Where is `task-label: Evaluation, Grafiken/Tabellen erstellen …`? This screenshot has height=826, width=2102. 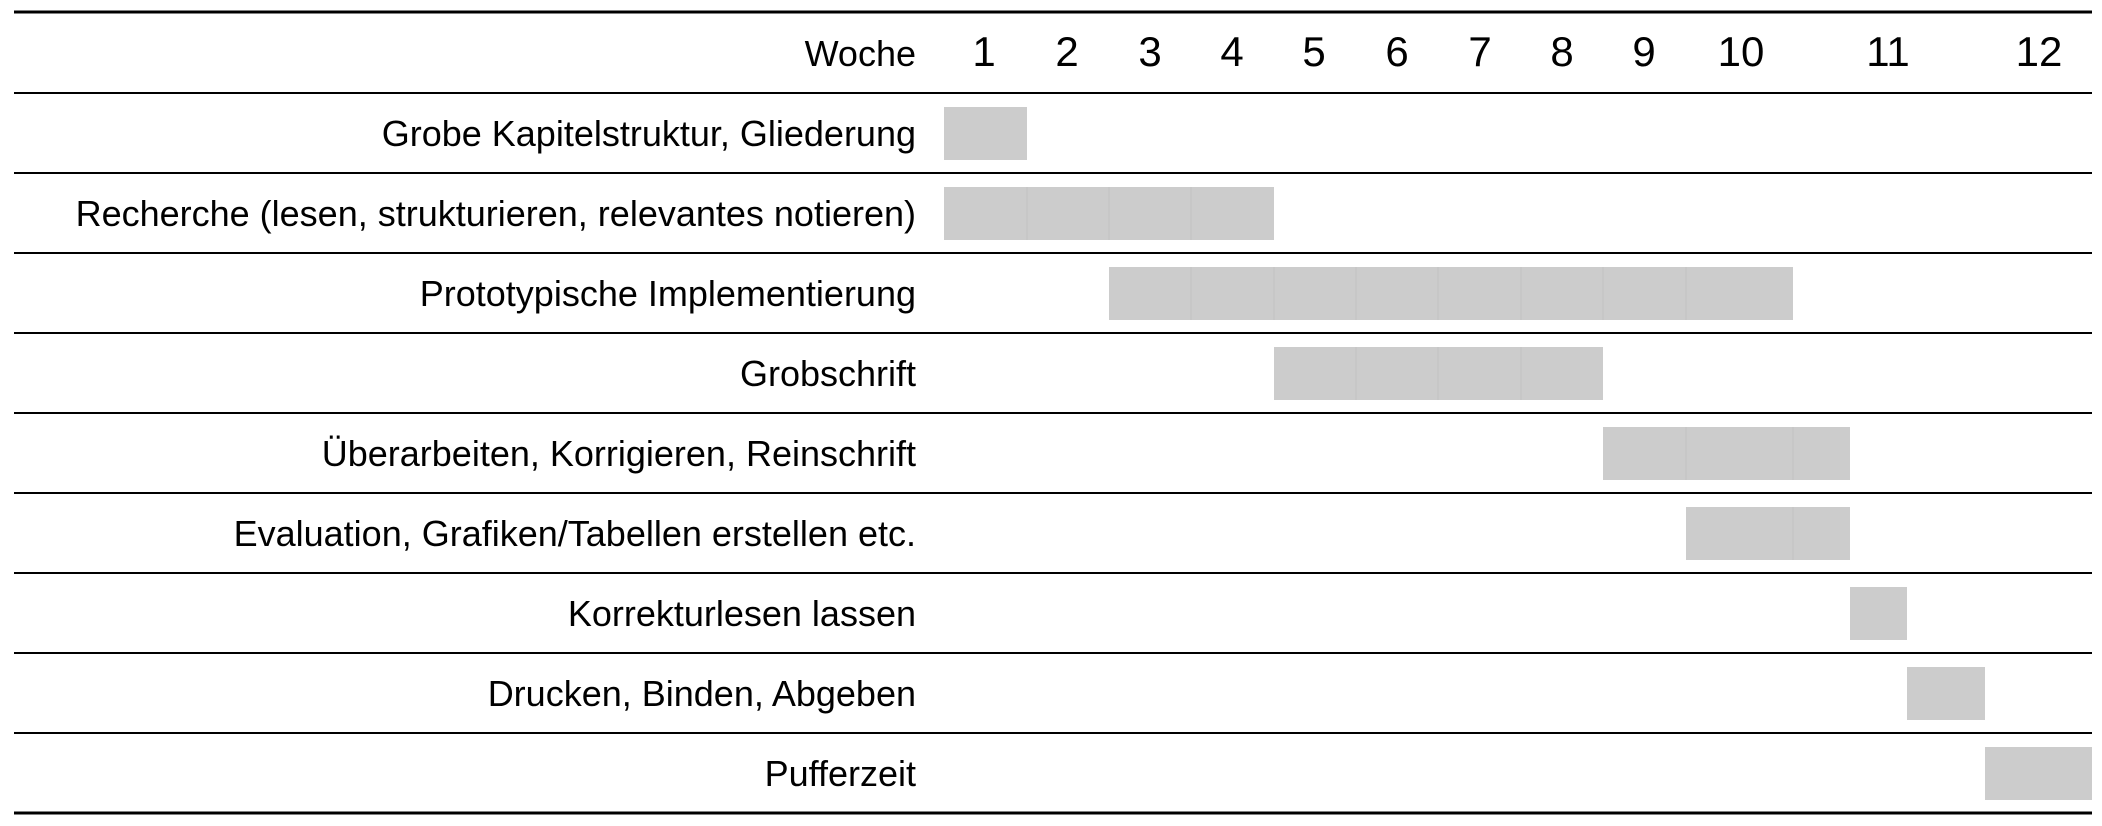
task-label: Evaluation, Grafiken/Tabellen erstellen … is located at coordinates (575, 533).